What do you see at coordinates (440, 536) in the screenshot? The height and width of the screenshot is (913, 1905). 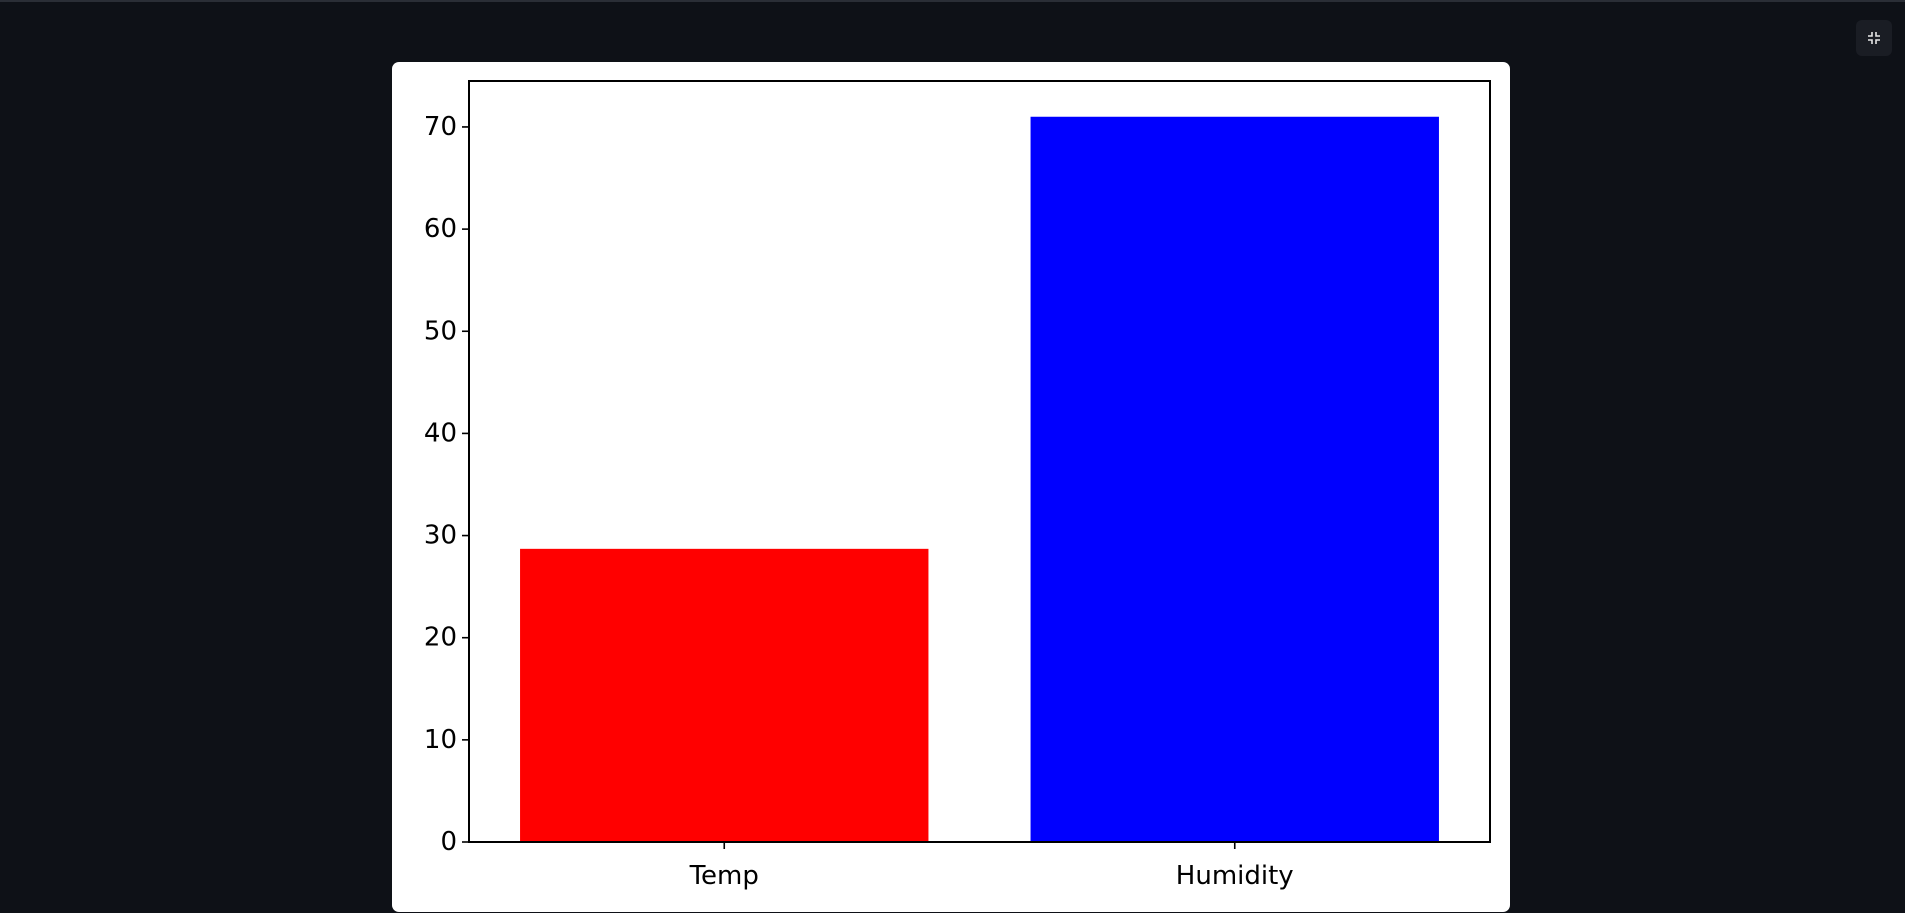 I see `y-tick-label: 30` at bounding box center [440, 536].